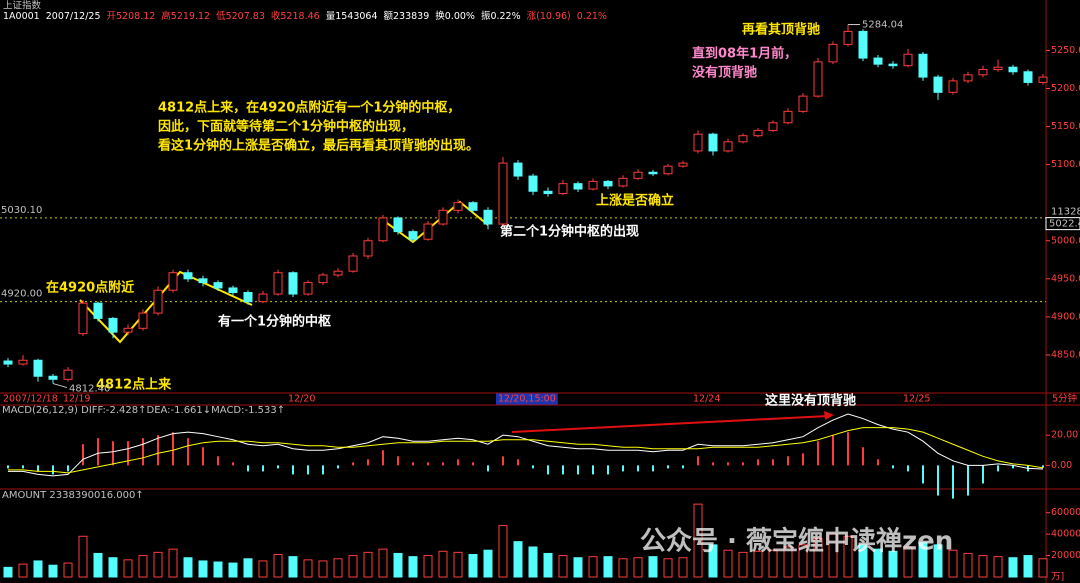  Describe the element at coordinates (295, 16) in the screenshot. I see `quote-field: 收5218.46` at that location.